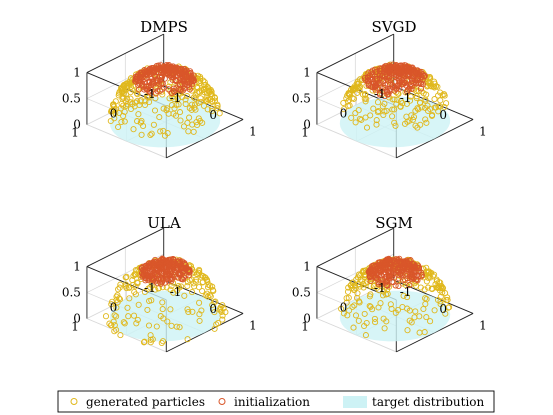 The image size is (553, 415). Describe the element at coordinates (74, 401) in the screenshot. I see `legend-marker-generated` at that location.